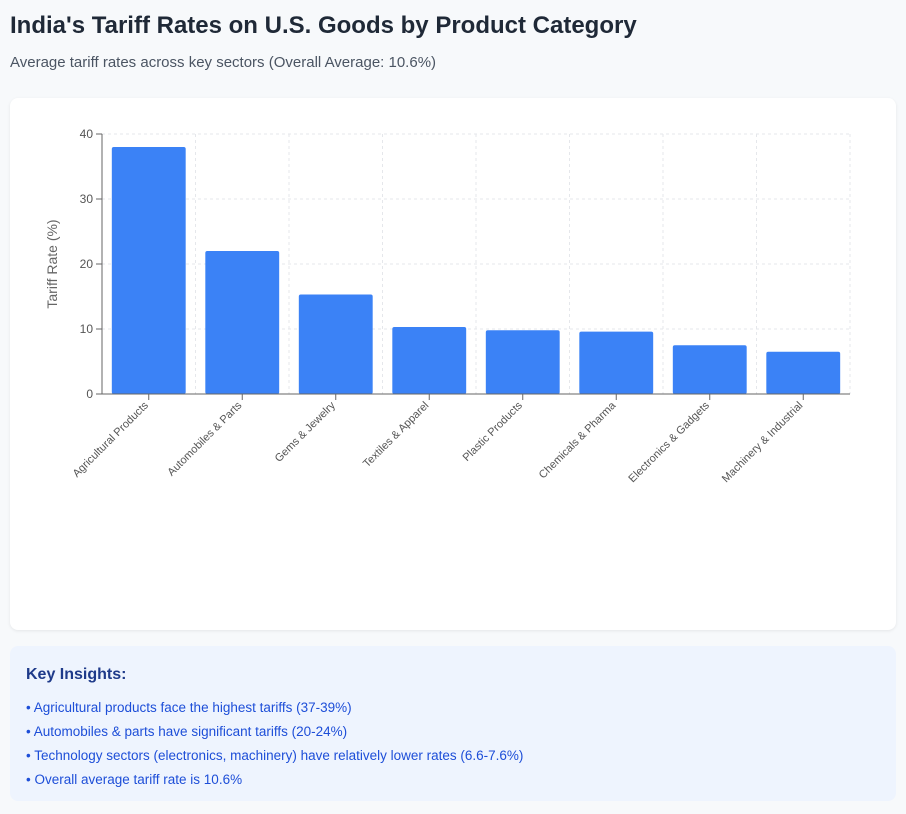 This screenshot has width=906, height=814. What do you see at coordinates (52, 263) in the screenshot?
I see `y-axis-title: Tariff Rate (%)` at bounding box center [52, 263].